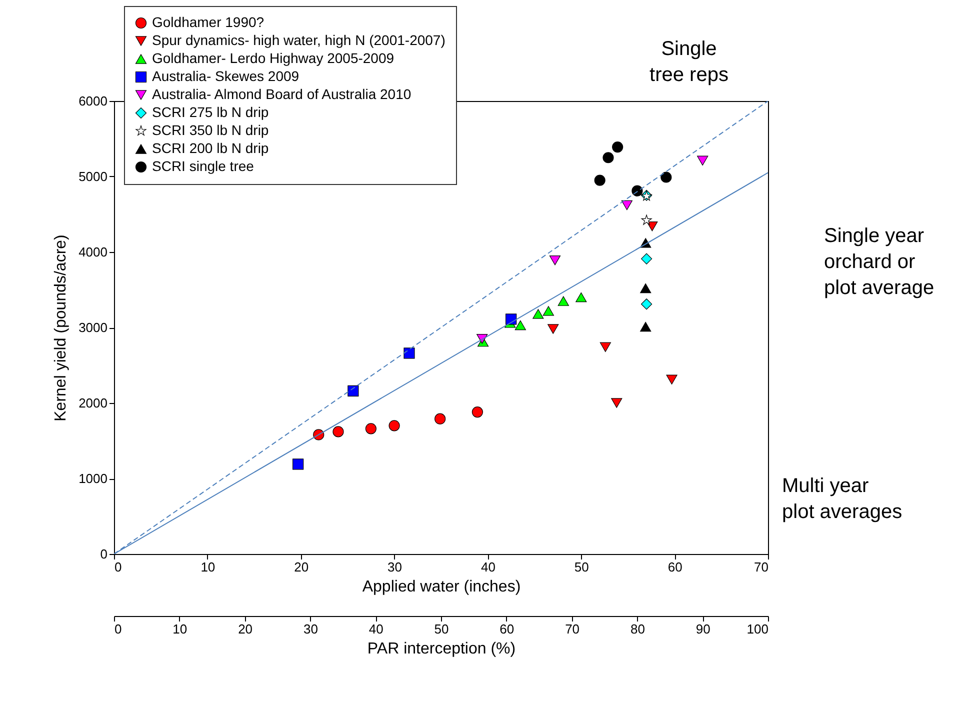 The height and width of the screenshot is (706, 972). I want to click on x2-tick-label: 80, so click(637, 629).